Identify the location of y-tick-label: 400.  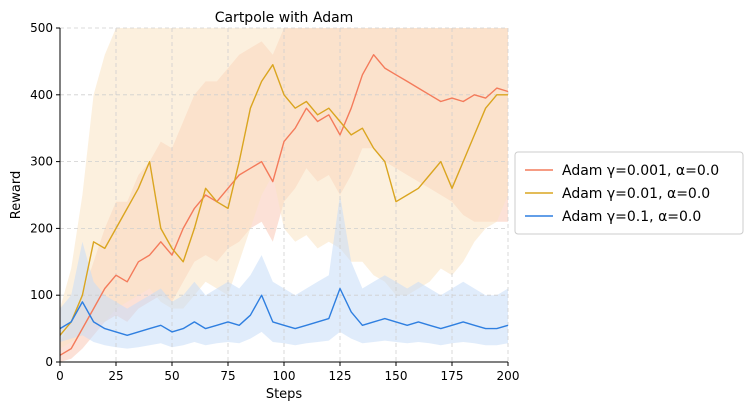
(41, 95).